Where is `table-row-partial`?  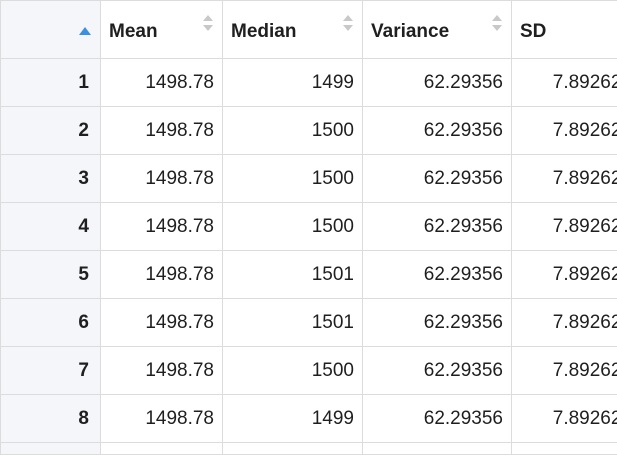 table-row-partial is located at coordinates (309, 449).